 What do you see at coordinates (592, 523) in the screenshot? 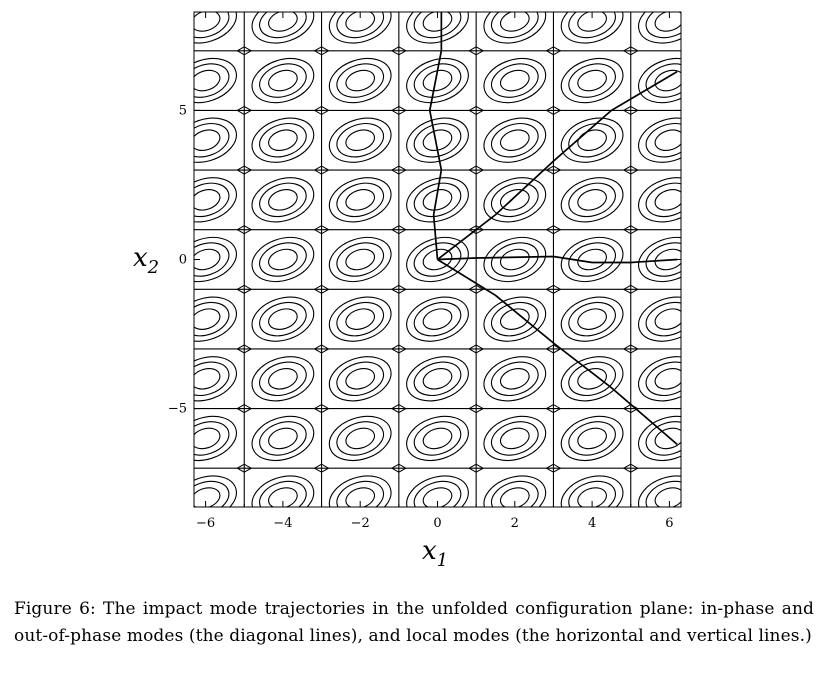
I see `x-tick-label: 4` at bounding box center [592, 523].